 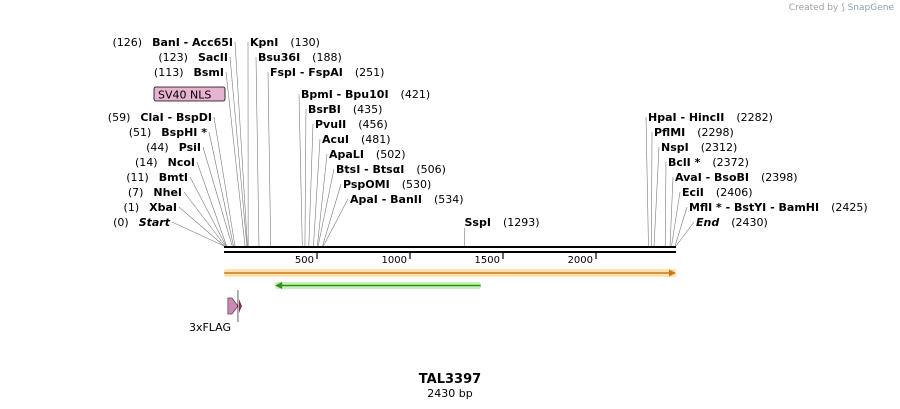 I want to click on features, so click(x=450, y=295).